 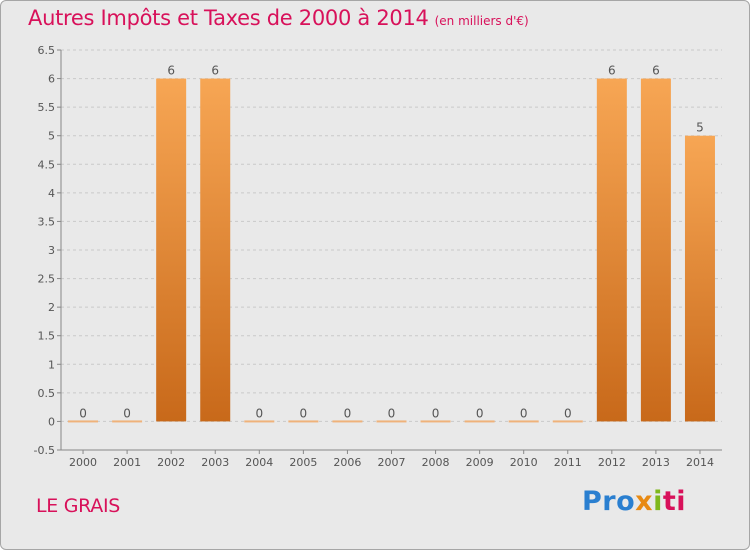 What do you see at coordinates (347, 462) in the screenshot?
I see `x-tick-label: 2006` at bounding box center [347, 462].